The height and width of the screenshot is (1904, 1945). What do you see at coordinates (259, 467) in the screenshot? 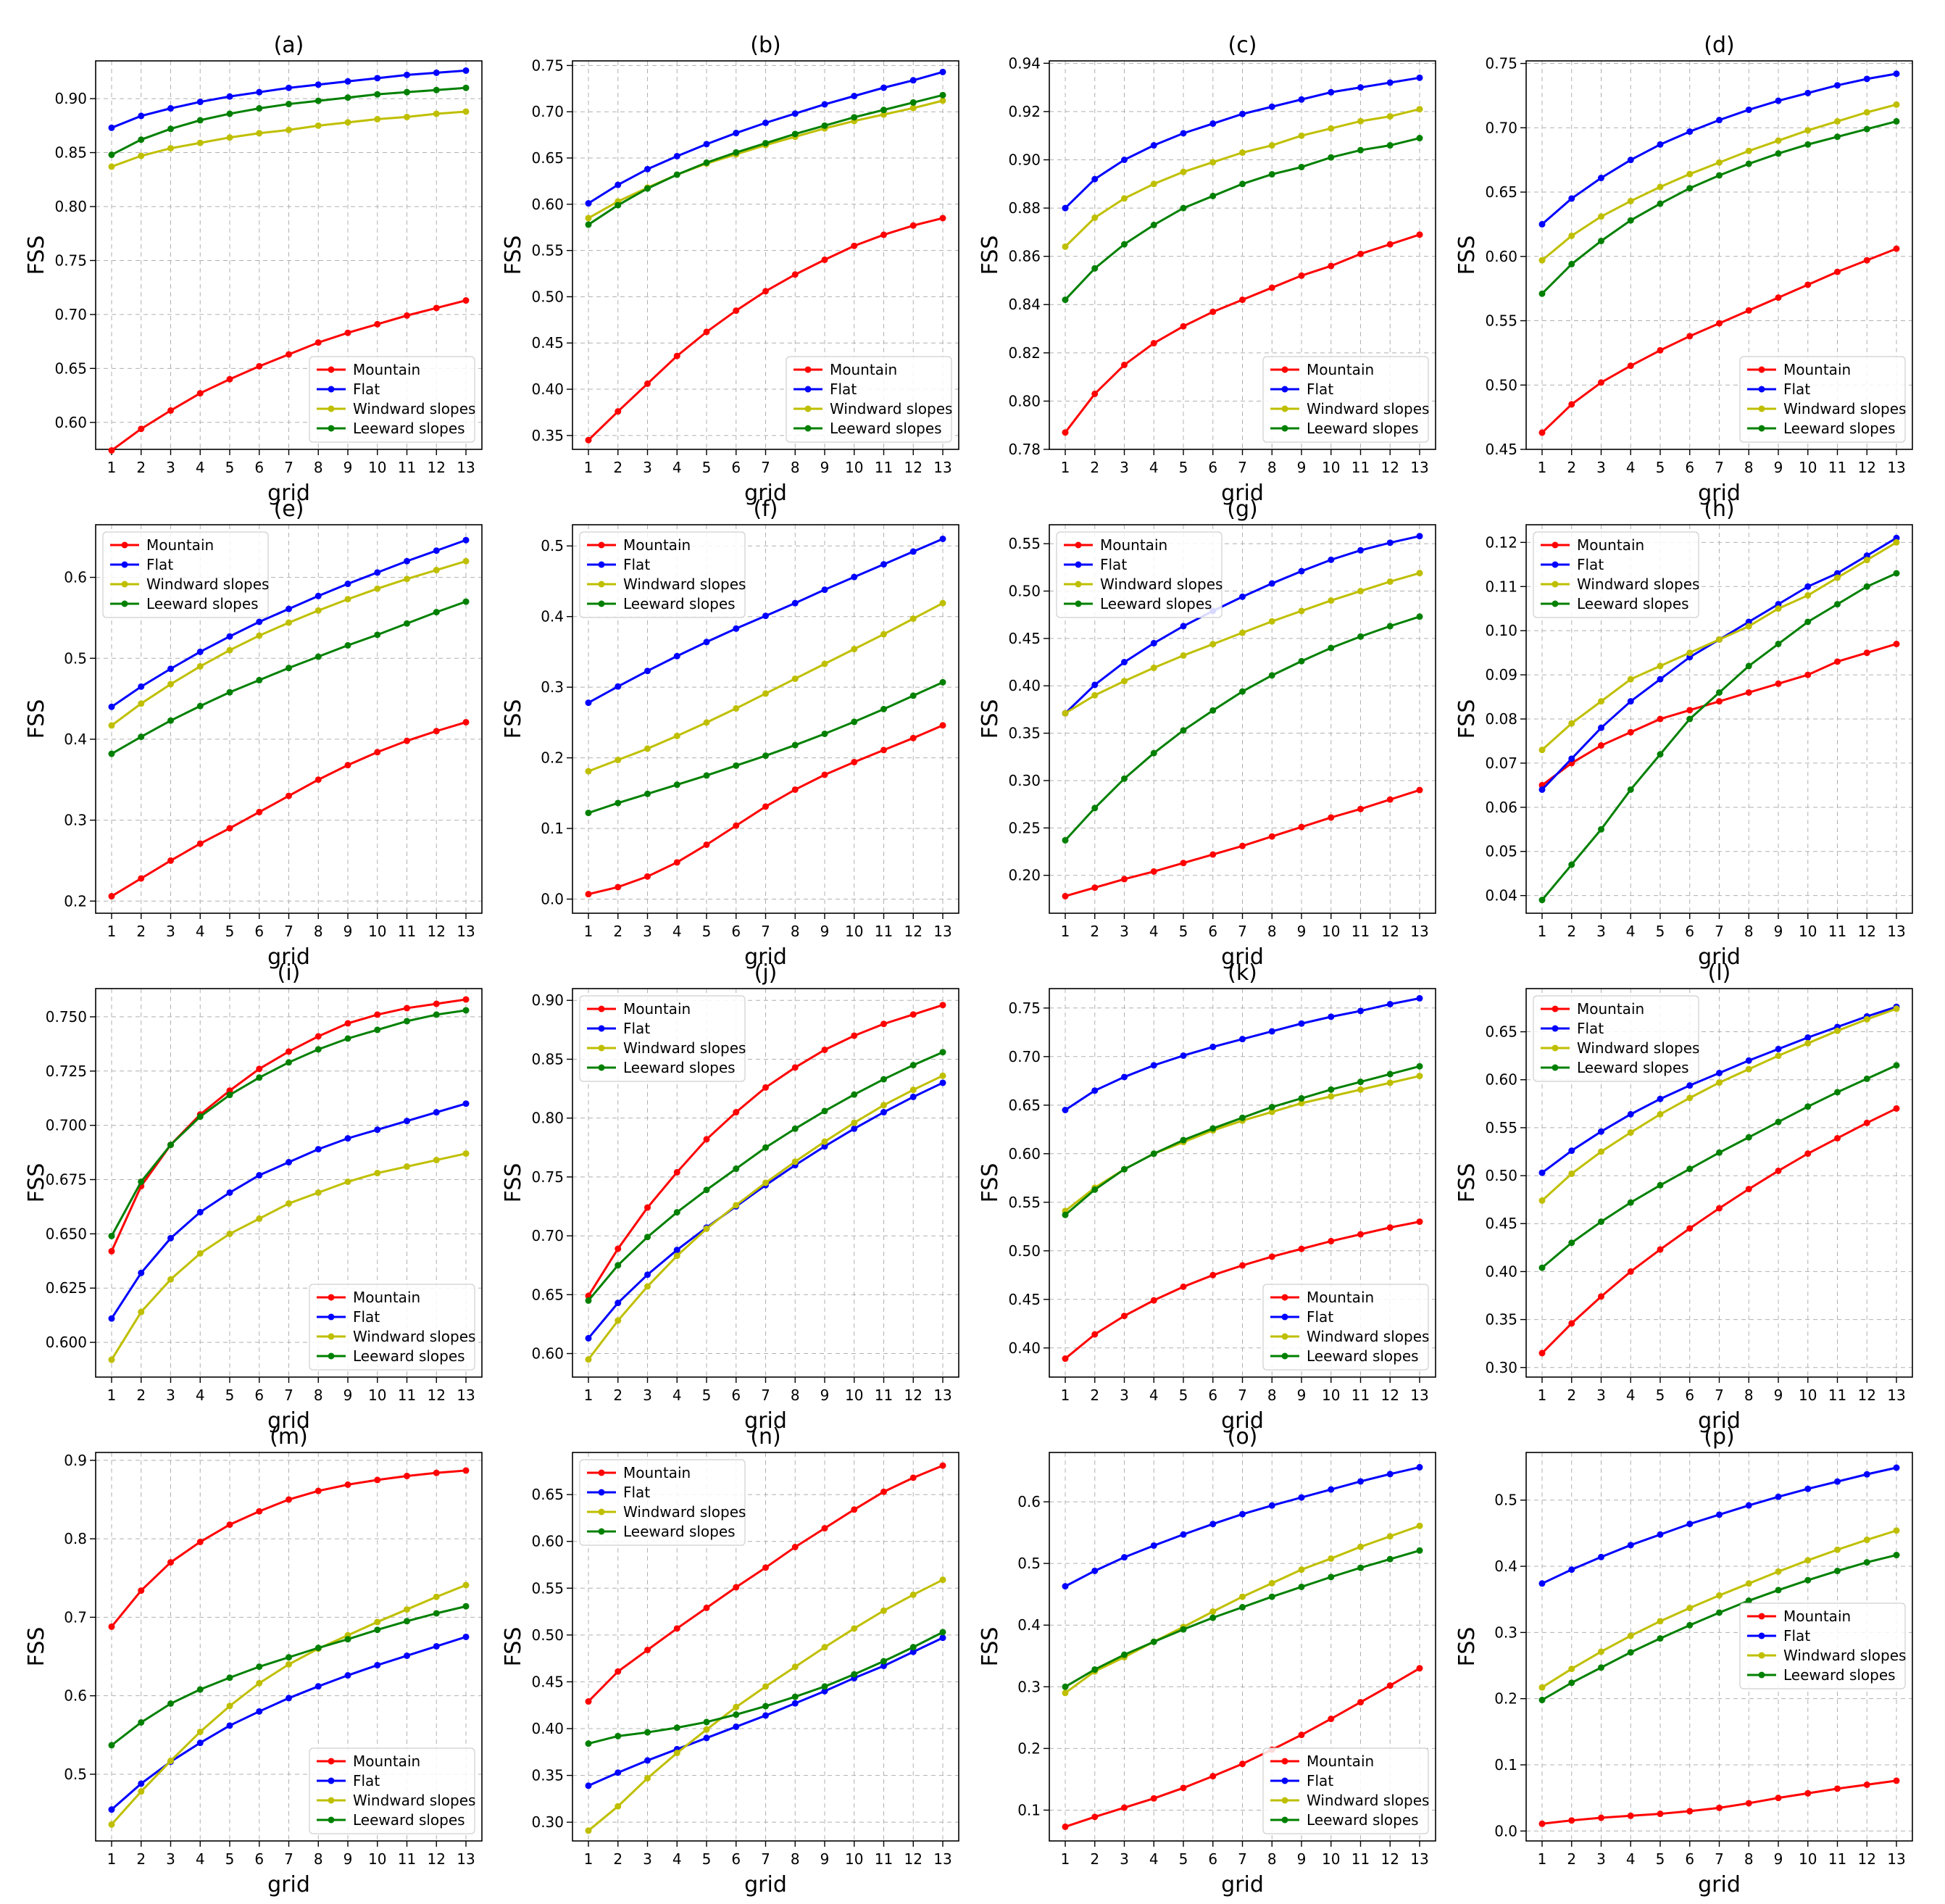
I see `x-tick-label: 6` at bounding box center [259, 467].